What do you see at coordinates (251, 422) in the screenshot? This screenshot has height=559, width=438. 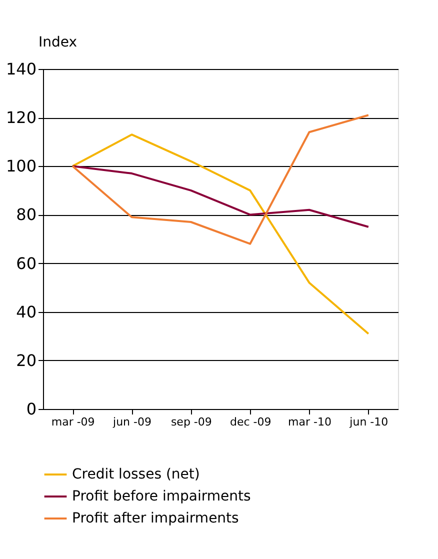 I see `x-tick-label: dec -09` at bounding box center [251, 422].